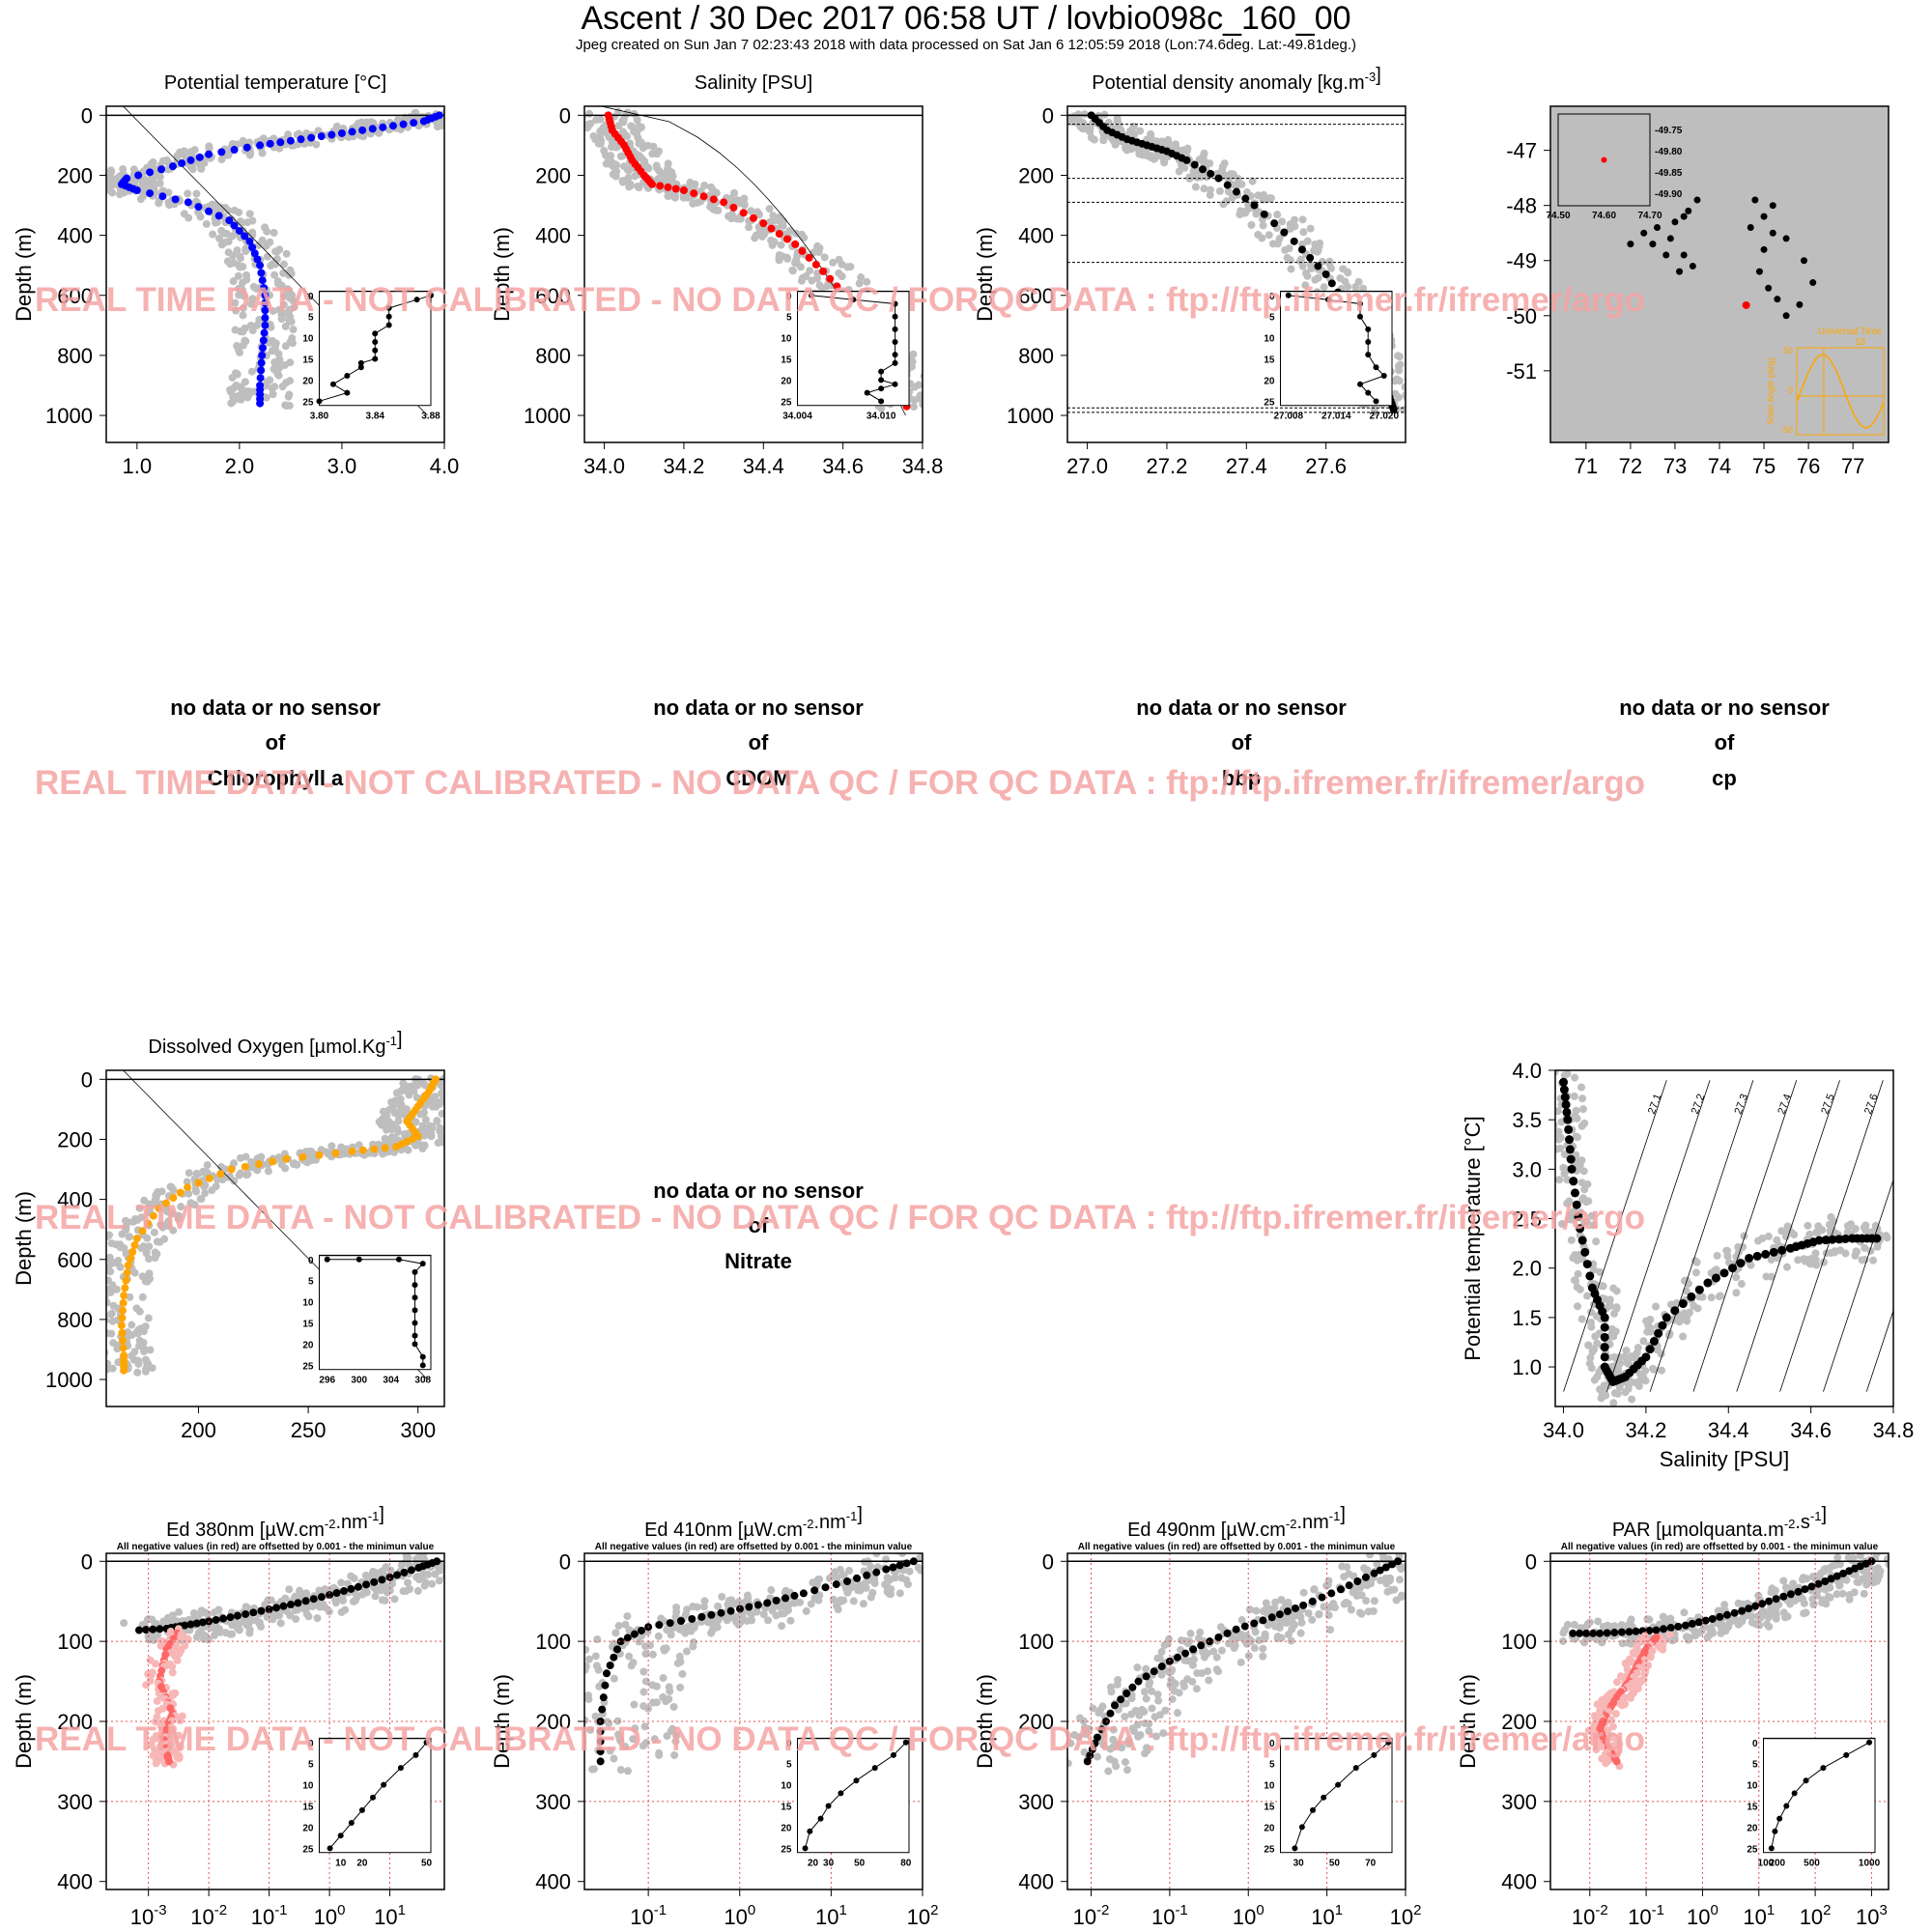 The image size is (1932, 1932). What do you see at coordinates (275, 1522) in the screenshot?
I see `panel-title: Ed 380nm [µW.cm-2.nm-1]` at bounding box center [275, 1522].